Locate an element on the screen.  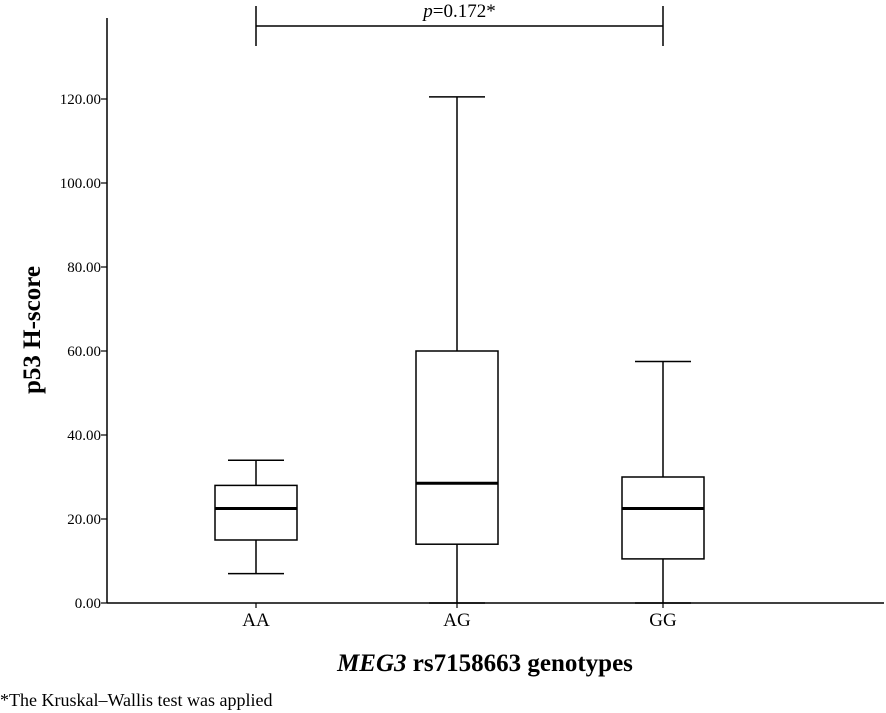
y-tick-label: 100.00 is located at coordinates (80, 184).